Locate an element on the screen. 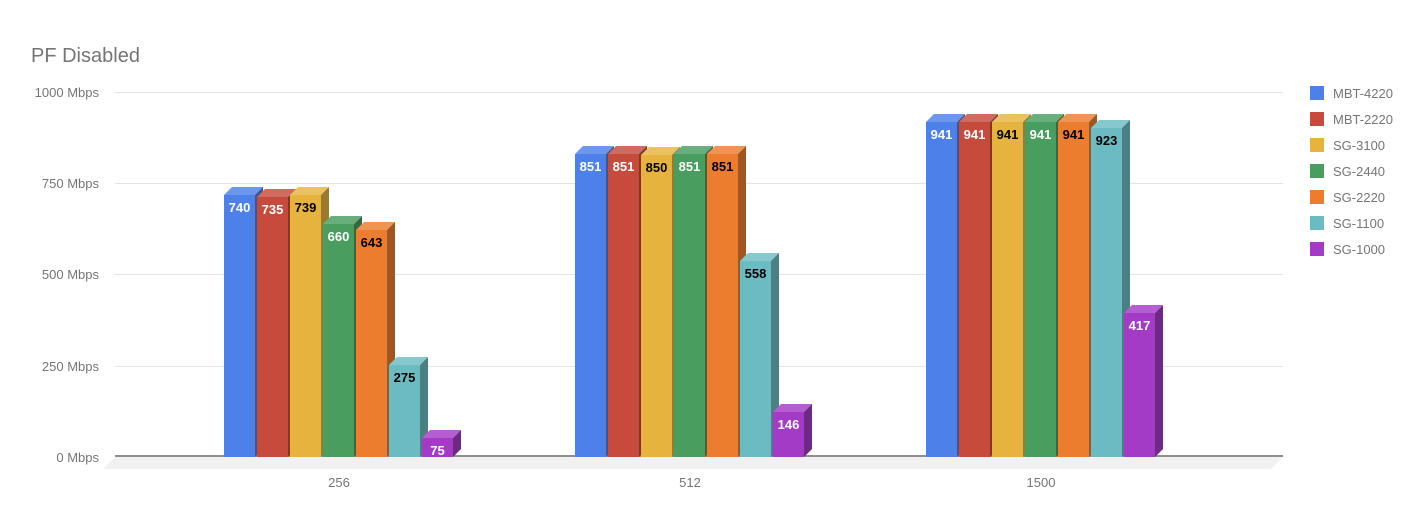 This screenshot has height=516, width=1408. bar-SG-1100-256: 275 is located at coordinates (408, 407).